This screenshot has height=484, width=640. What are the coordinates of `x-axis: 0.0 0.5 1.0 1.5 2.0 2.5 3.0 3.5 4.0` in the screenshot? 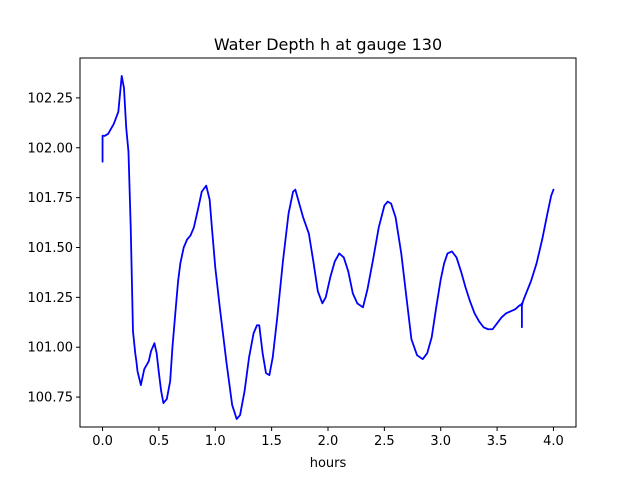 It's located at (328, 438).